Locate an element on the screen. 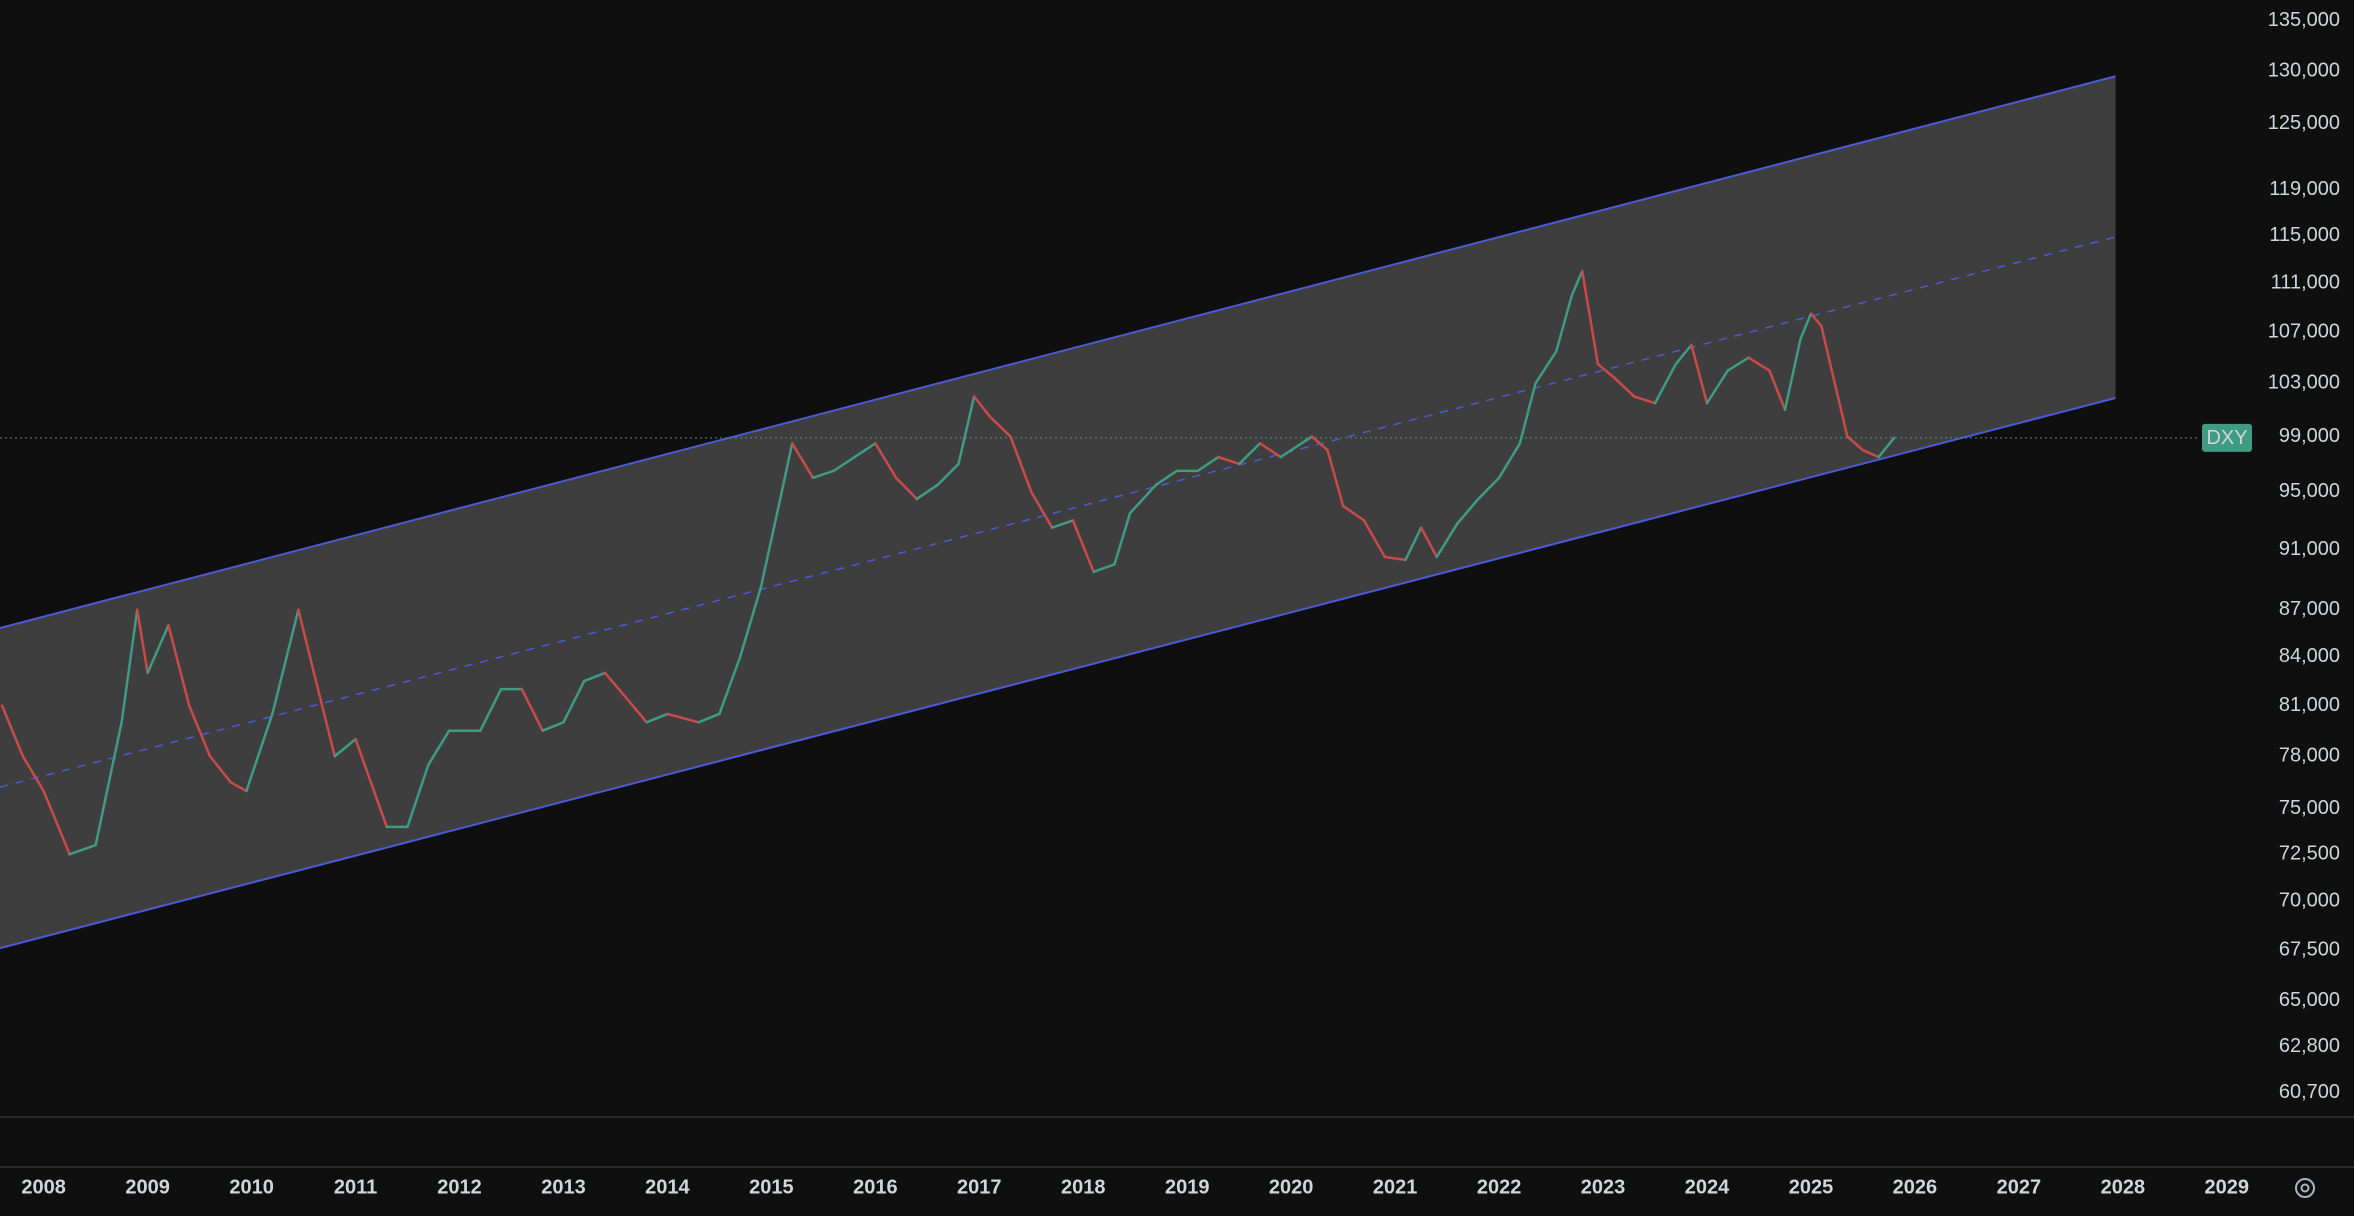 The image size is (2354, 1216). x-tick-label: 2027 is located at coordinates (2019, 1187).